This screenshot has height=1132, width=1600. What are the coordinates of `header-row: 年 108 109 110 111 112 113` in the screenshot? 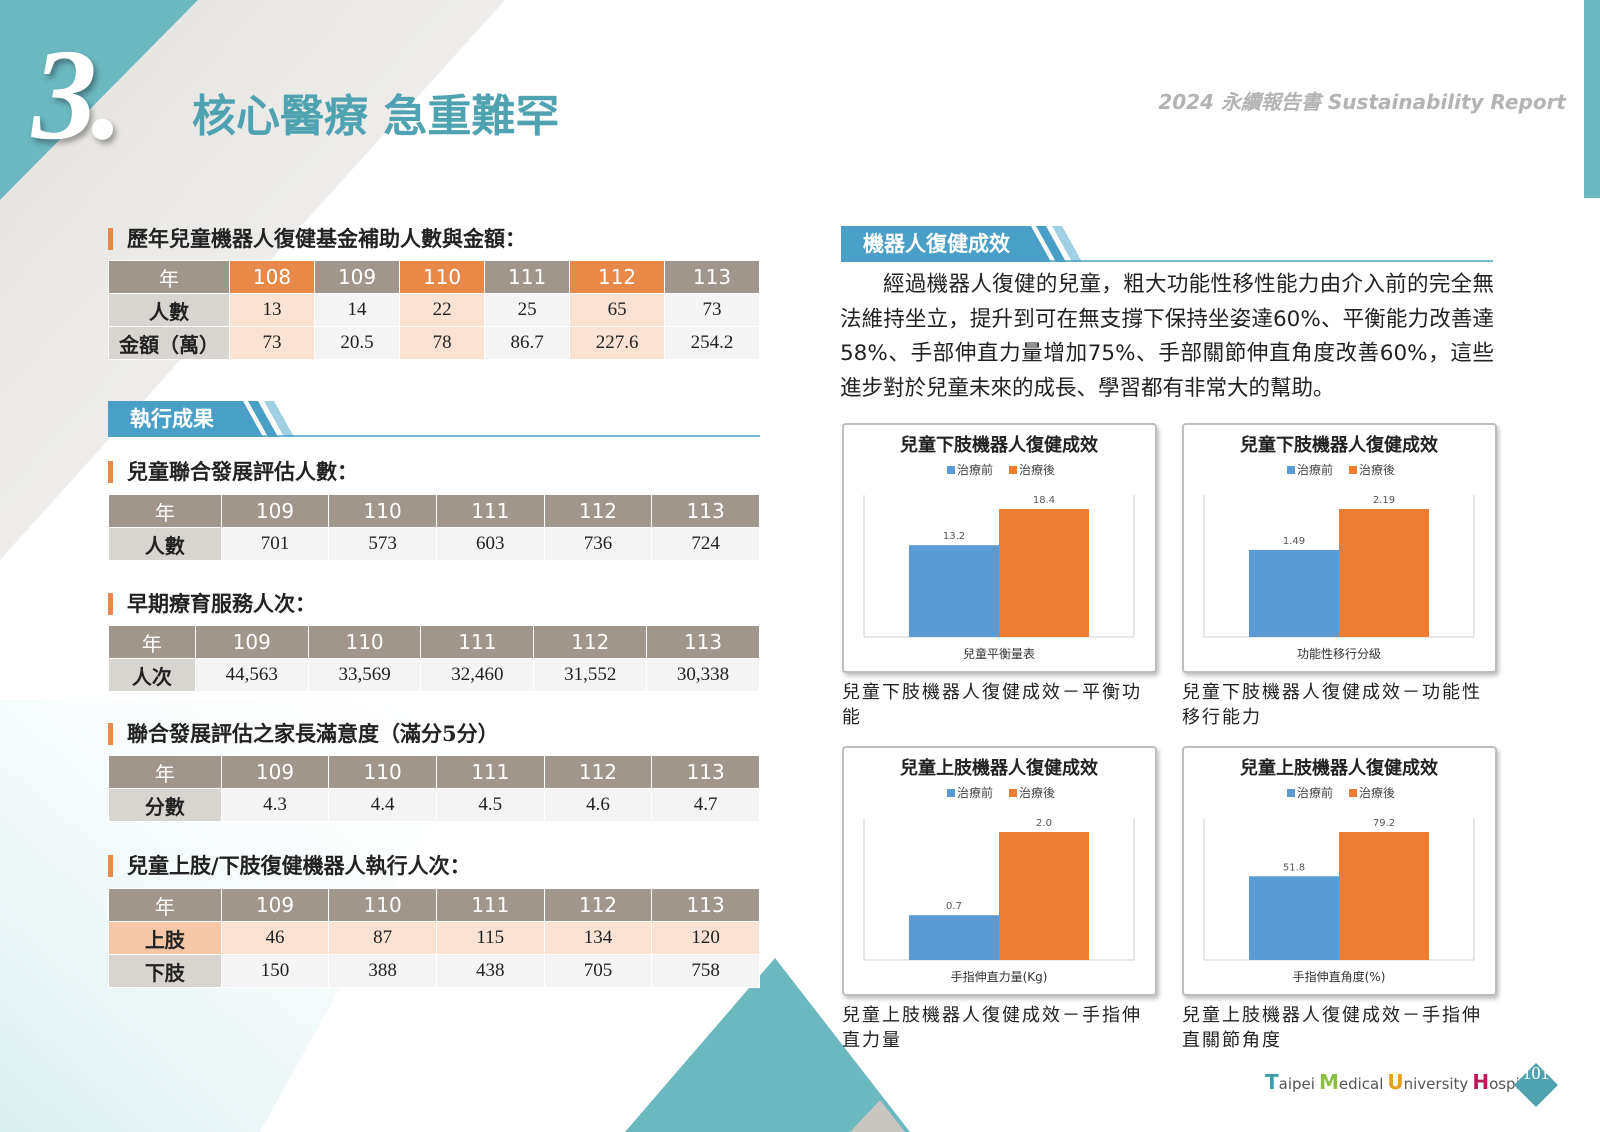 It's located at (434, 277).